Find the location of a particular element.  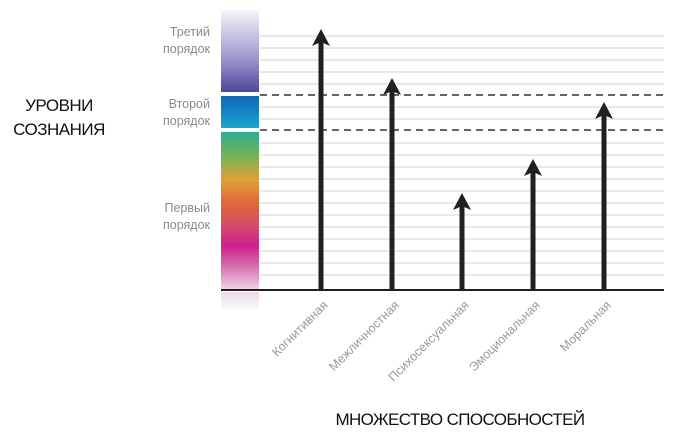

x-axis-title: МНОЖЕСТВО СПОСОБНОСТЕЙ is located at coordinates (460, 419).